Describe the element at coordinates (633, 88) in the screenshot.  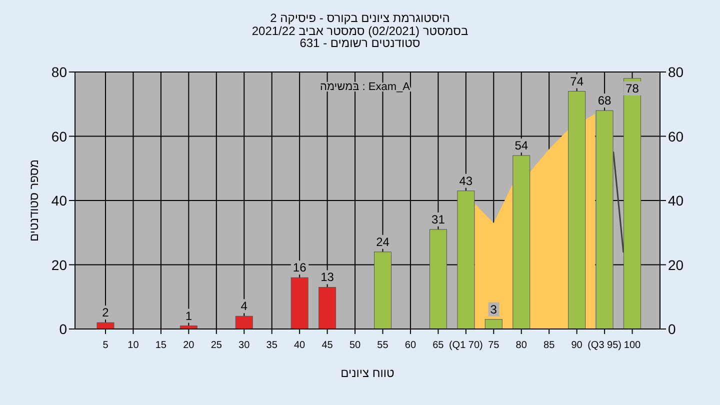
I see `data-label: 78` at that location.